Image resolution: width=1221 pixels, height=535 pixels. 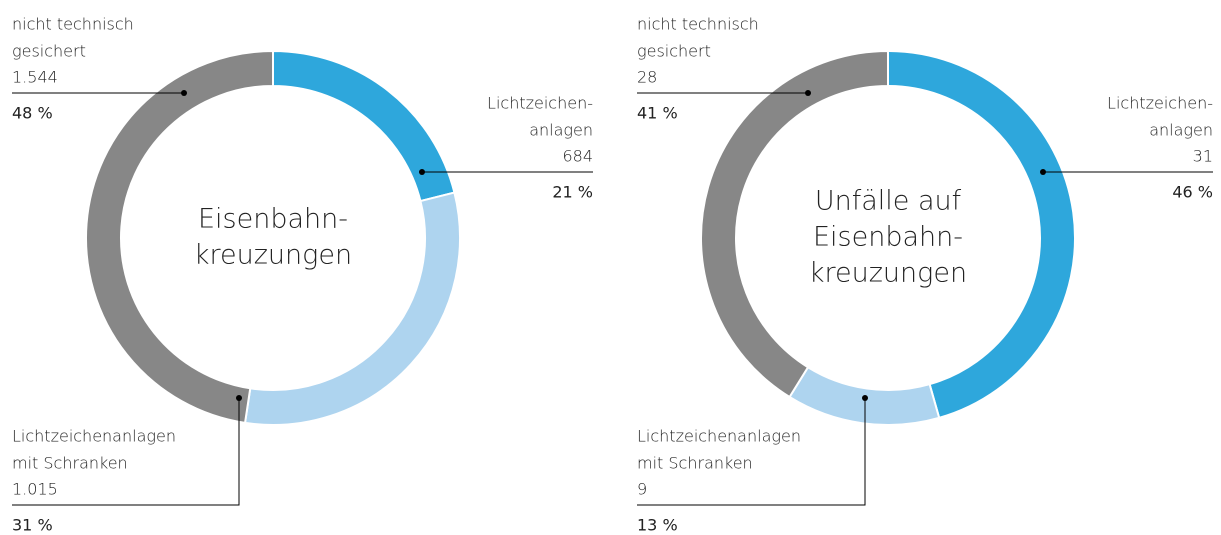 What do you see at coordinates (647, 77) in the screenshot?
I see `value-label: 28` at bounding box center [647, 77].